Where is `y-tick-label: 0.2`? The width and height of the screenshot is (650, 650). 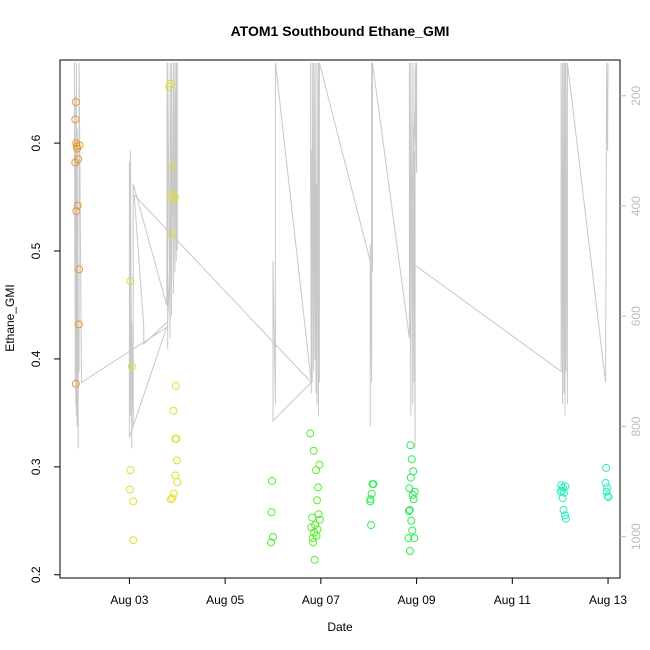
y-tick-label: 0.2 is located at coordinates (36, 574).